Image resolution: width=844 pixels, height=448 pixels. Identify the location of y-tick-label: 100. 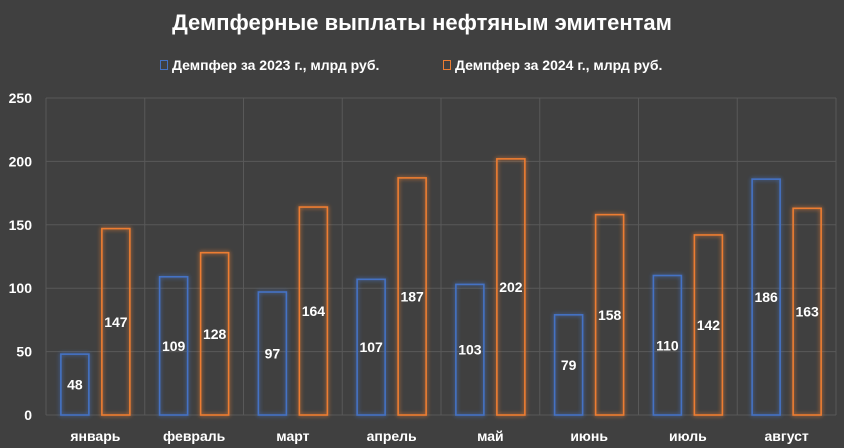
(21, 288).